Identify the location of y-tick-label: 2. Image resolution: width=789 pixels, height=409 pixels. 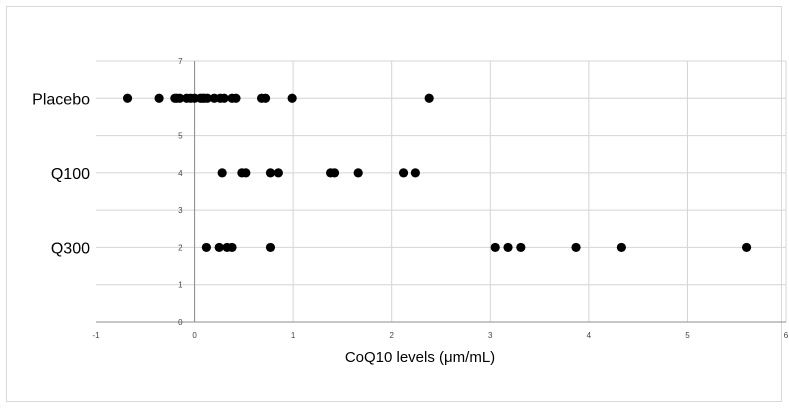
(180, 247).